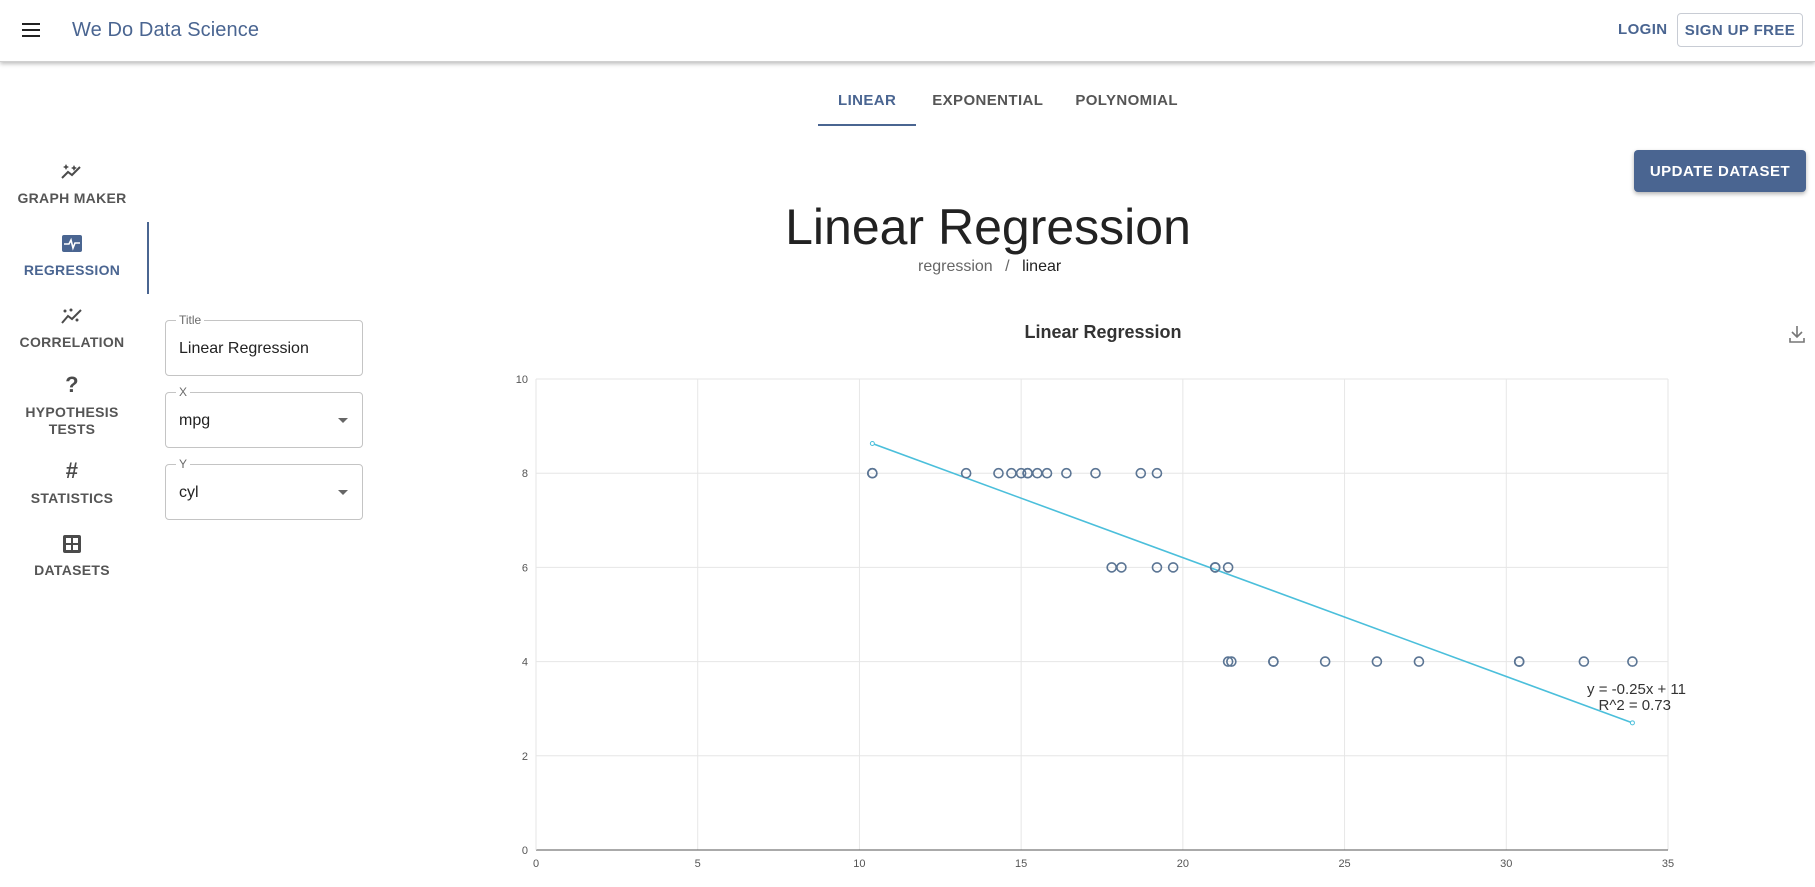 The image size is (1815, 887). What do you see at coordinates (264, 416) in the screenshot?
I see `x-select: X mpg` at bounding box center [264, 416].